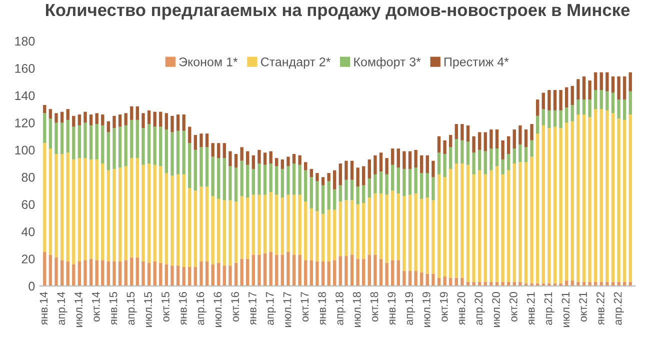 Image resolution: width=662 pixels, height=345 pixels. Describe the element at coordinates (295, 63) in the screenshot. I see `legend-label: Стандарт 2*` at that location.